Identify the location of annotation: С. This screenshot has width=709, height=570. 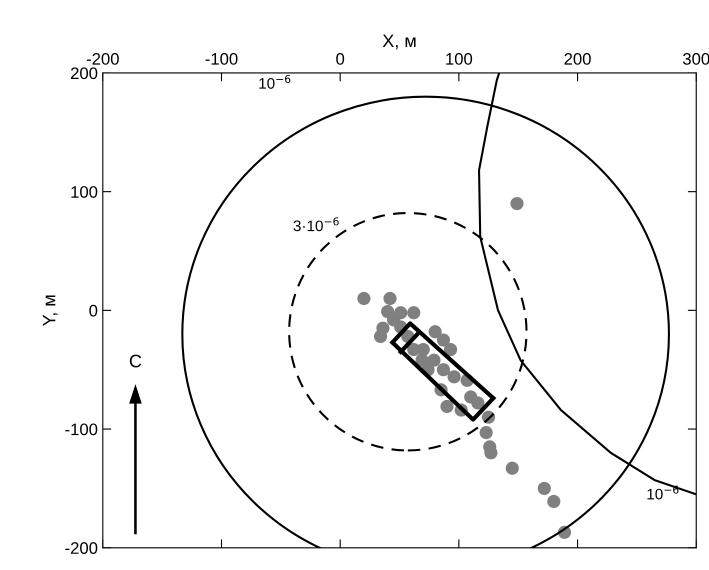
(136, 361).